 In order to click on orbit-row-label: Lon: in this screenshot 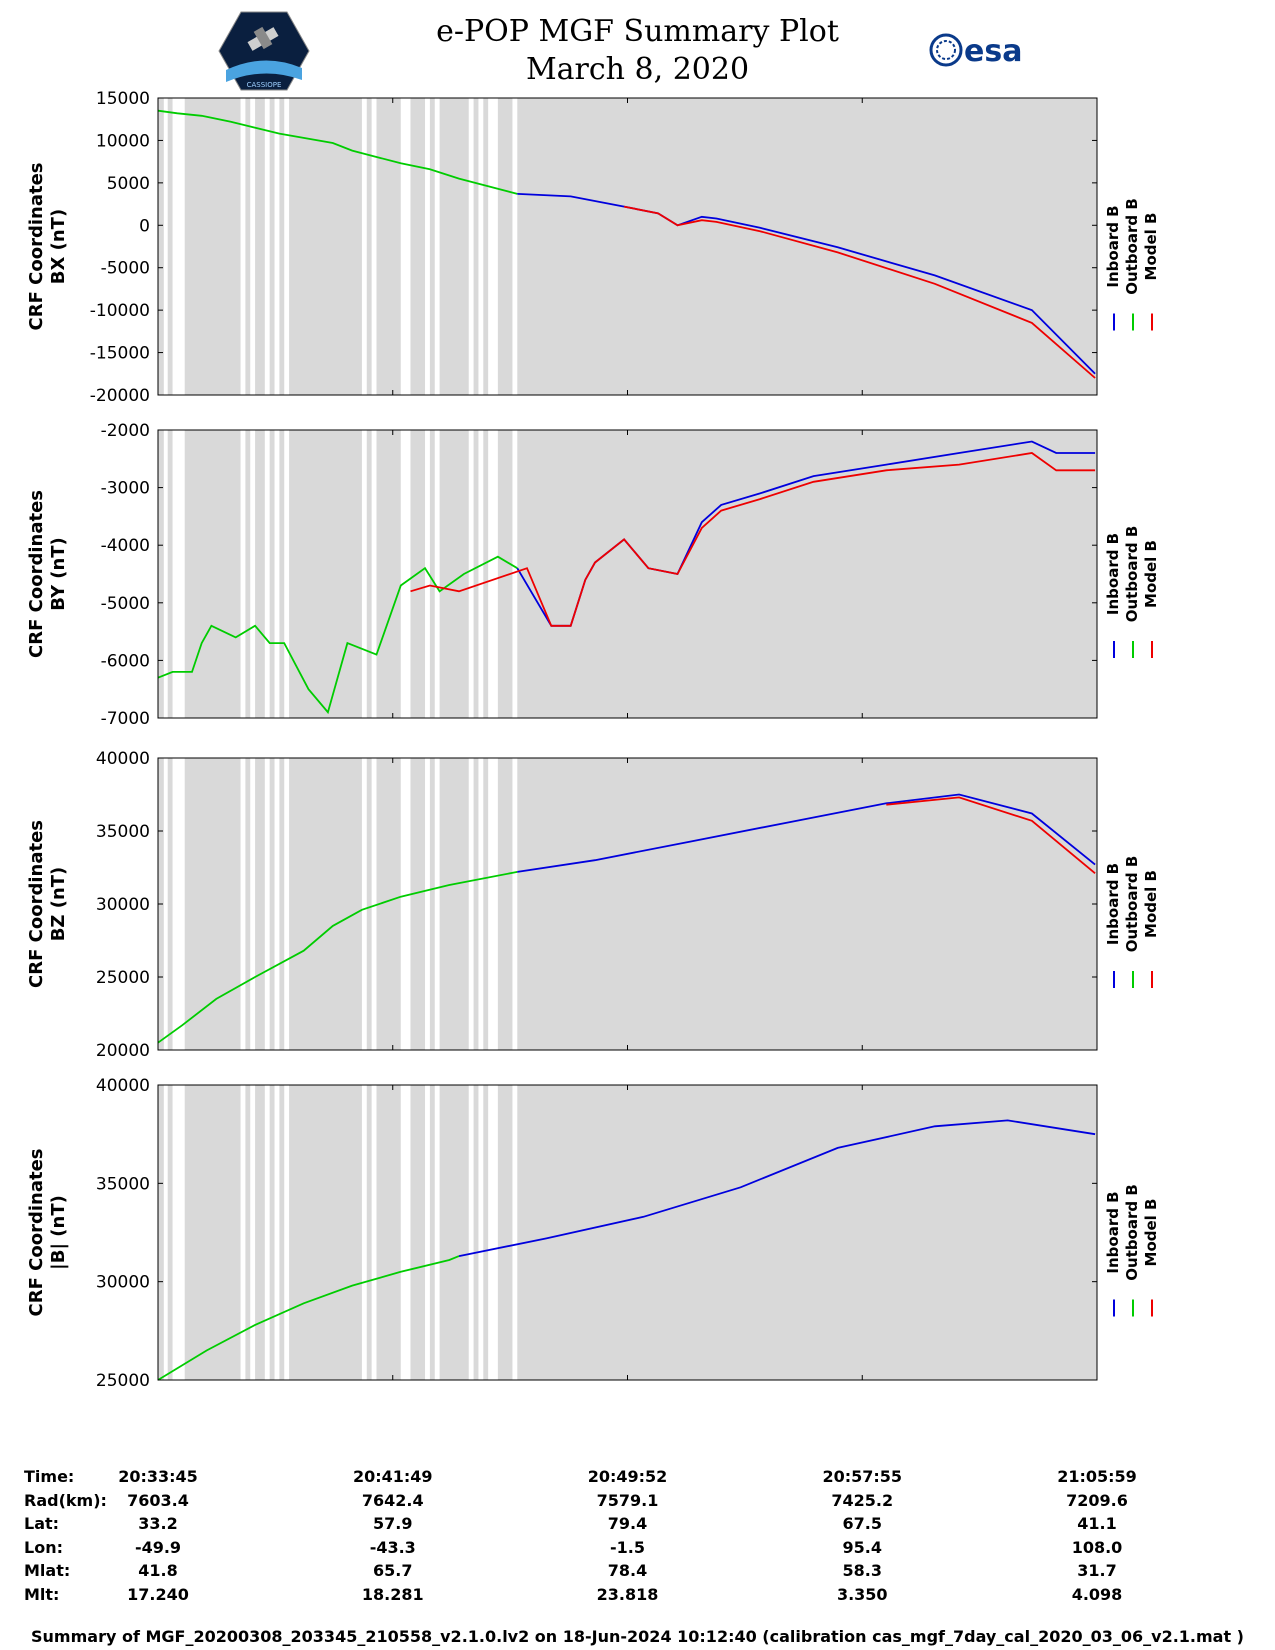, I will do `click(43, 1547)`.